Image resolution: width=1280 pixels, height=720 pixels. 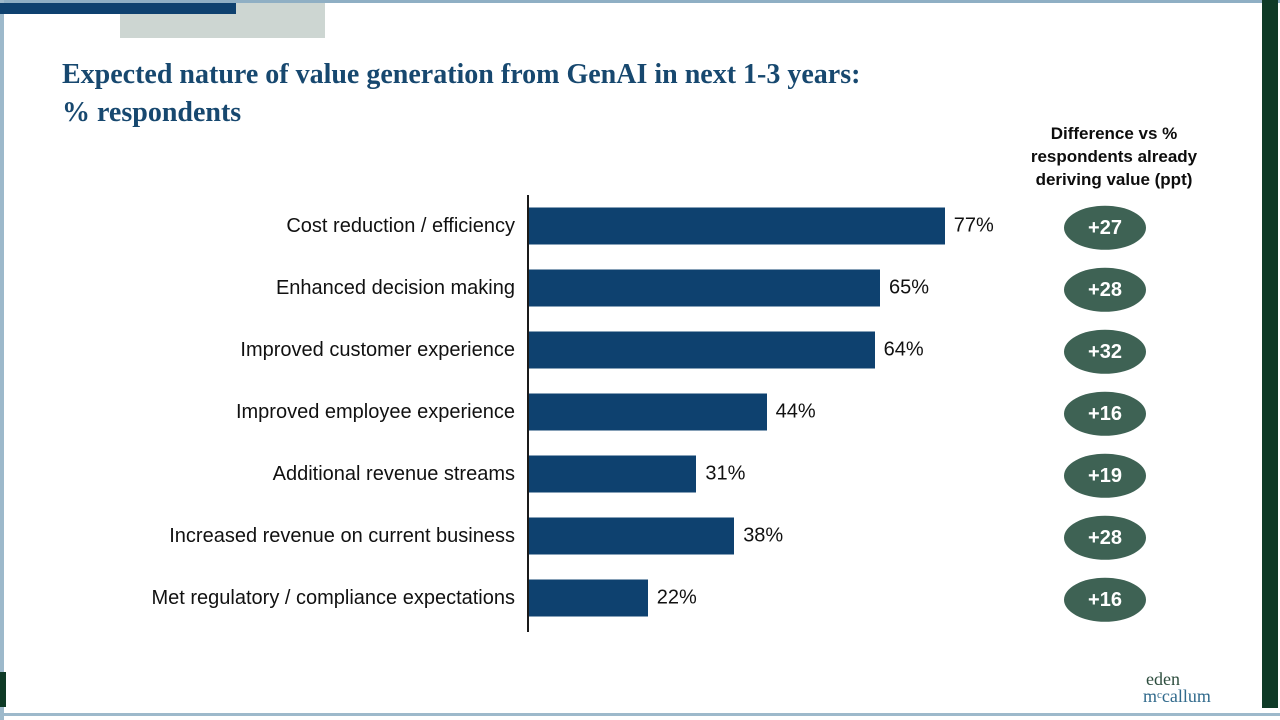 What do you see at coordinates (333, 597) in the screenshot?
I see `category-label: Met regulatory / compliance expectations` at bounding box center [333, 597].